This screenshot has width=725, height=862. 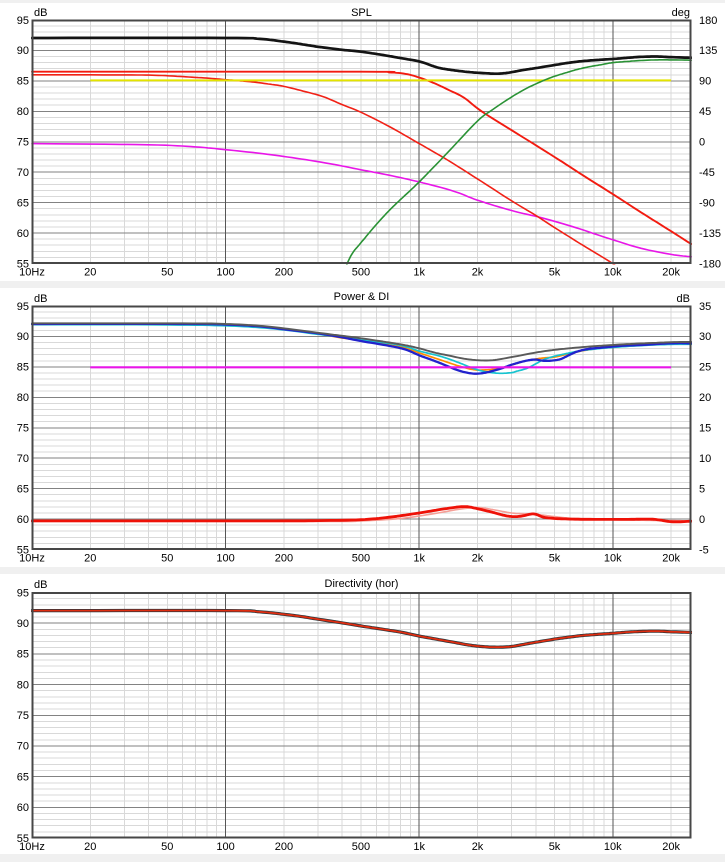 I want to click on svg-text: -45, so click(x=707, y=173).